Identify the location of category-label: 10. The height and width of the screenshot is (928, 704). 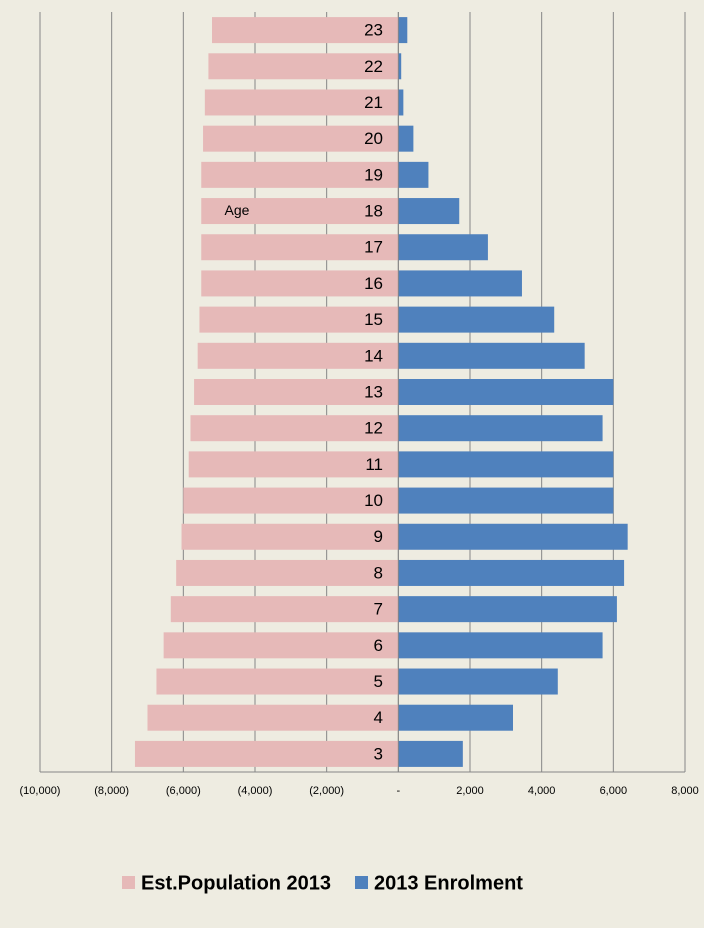
(373, 500).